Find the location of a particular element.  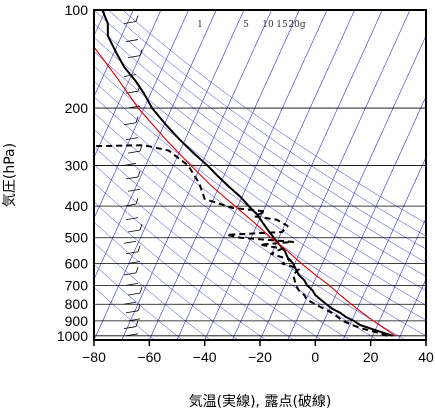

x-tick-label--20: −20 is located at coordinates (260, 357).